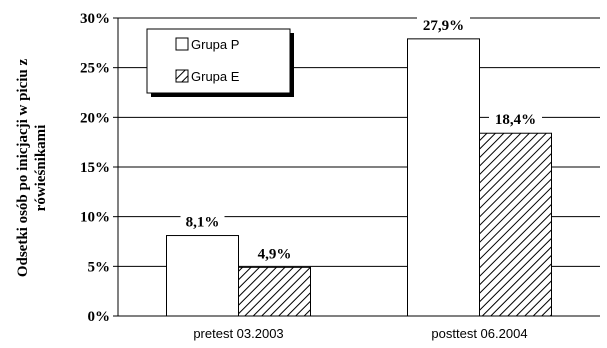 This screenshot has height=348, width=607. I want to click on x-category-label: pretest 03.2003, so click(238, 333).